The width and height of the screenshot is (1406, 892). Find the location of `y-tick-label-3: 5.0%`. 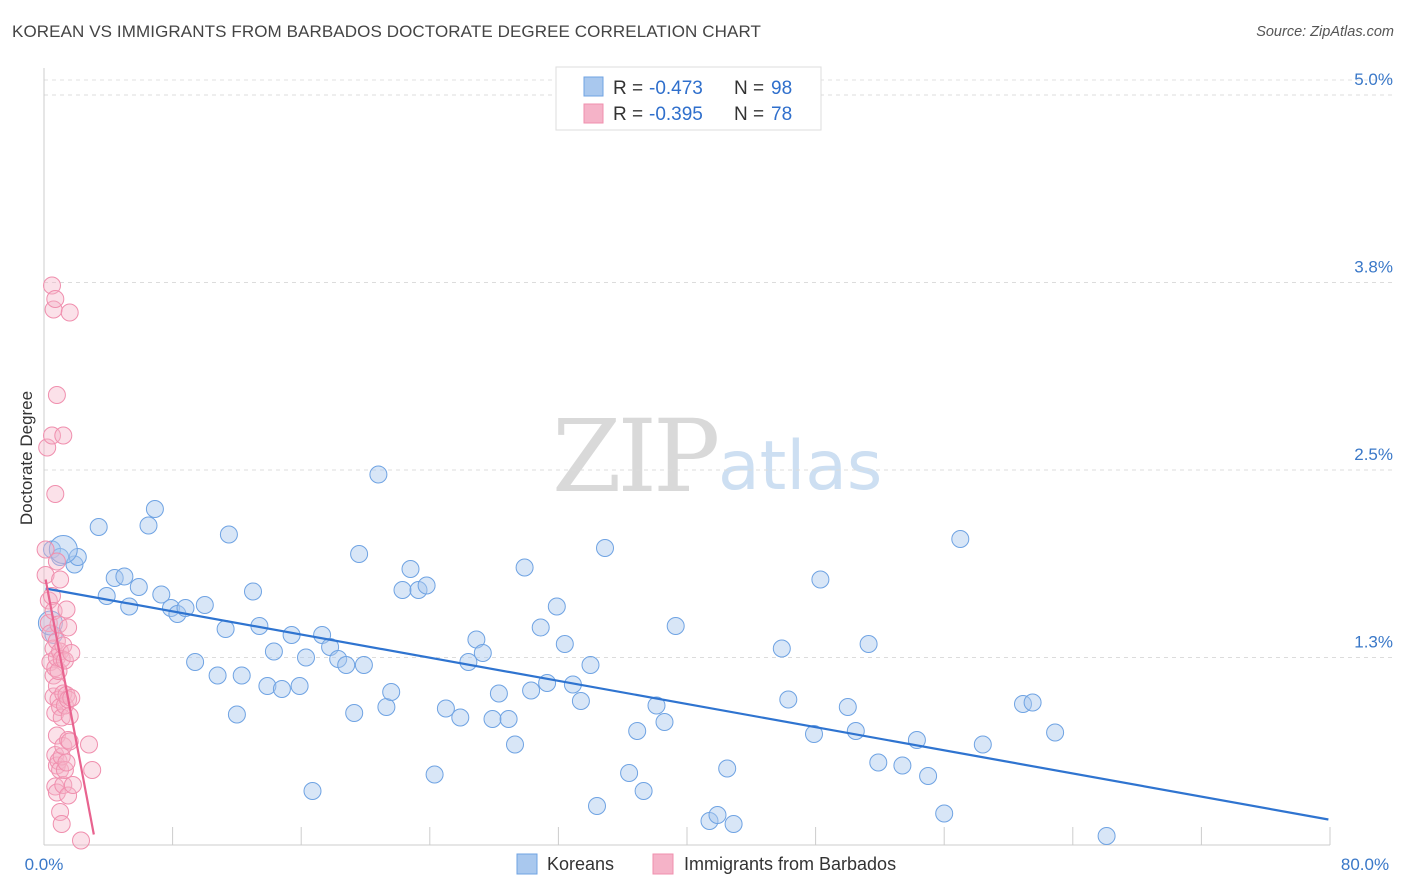

y-tick-label-3: 5.0% is located at coordinates (1373, 79).